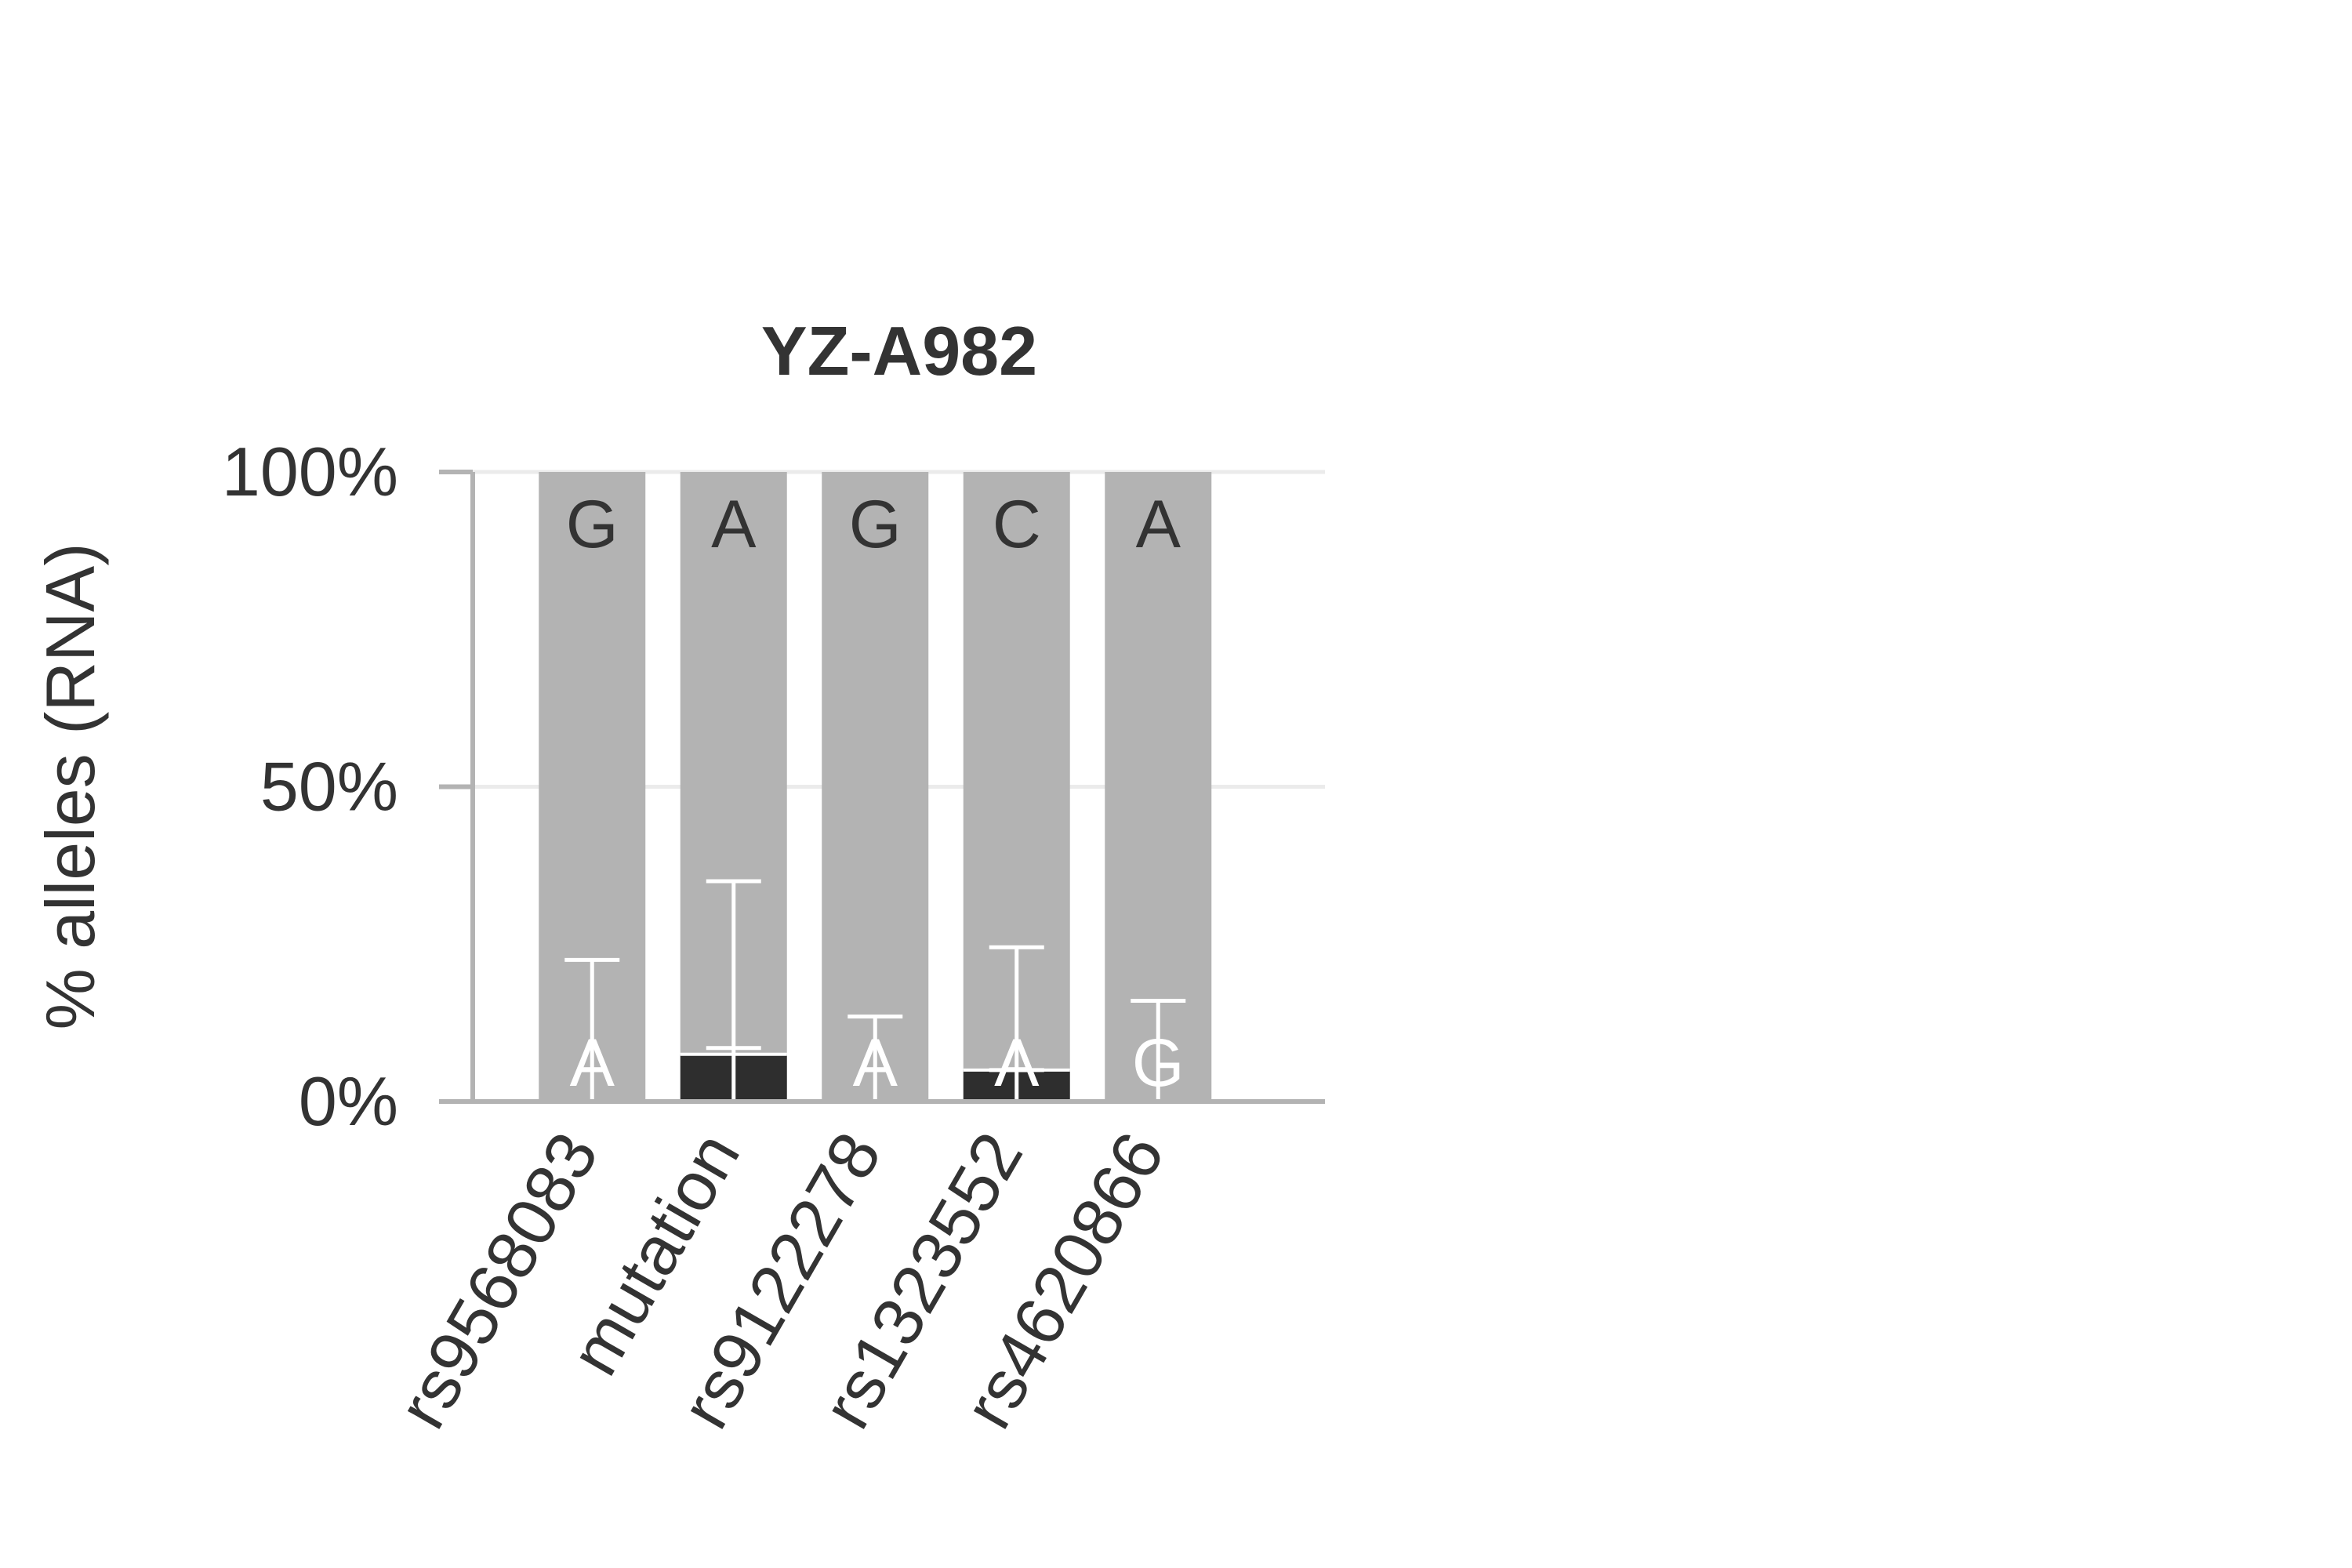 Image resolution: width=2352 pixels, height=1568 pixels. I want to click on y-tick-labels: 0% 50% 100%, so click(310, 786).